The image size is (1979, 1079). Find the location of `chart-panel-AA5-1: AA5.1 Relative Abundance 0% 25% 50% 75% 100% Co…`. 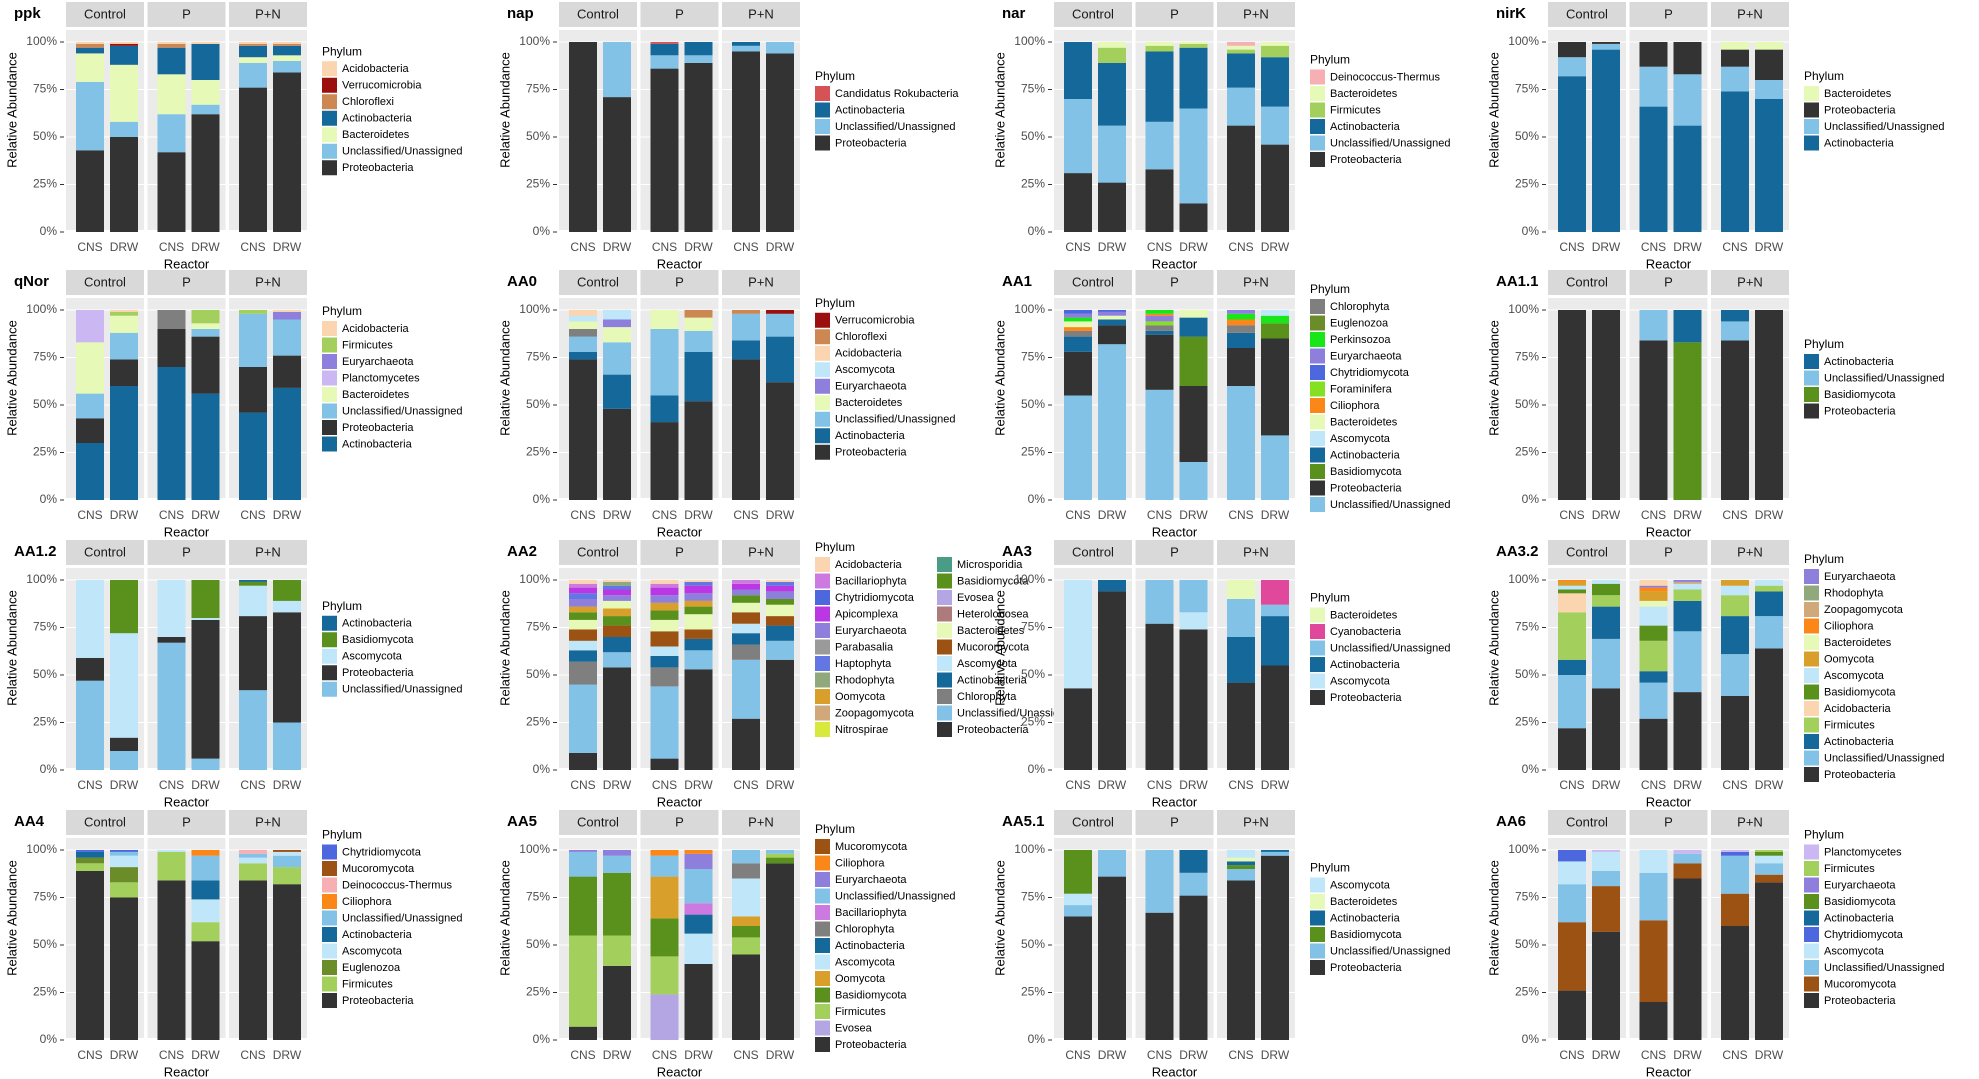

chart-panel-AA5-1: AA5.1 Relative Abundance 0% 25% 50% 75% 100% Co… is located at coordinates (1221, 944).